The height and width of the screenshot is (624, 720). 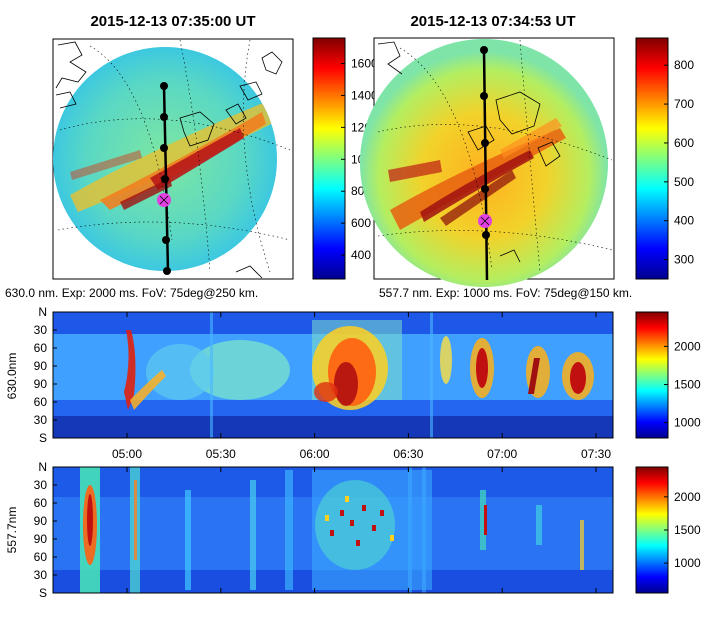 What do you see at coordinates (684, 260) in the screenshot?
I see `colorbar-tick-label: 300` at bounding box center [684, 260].